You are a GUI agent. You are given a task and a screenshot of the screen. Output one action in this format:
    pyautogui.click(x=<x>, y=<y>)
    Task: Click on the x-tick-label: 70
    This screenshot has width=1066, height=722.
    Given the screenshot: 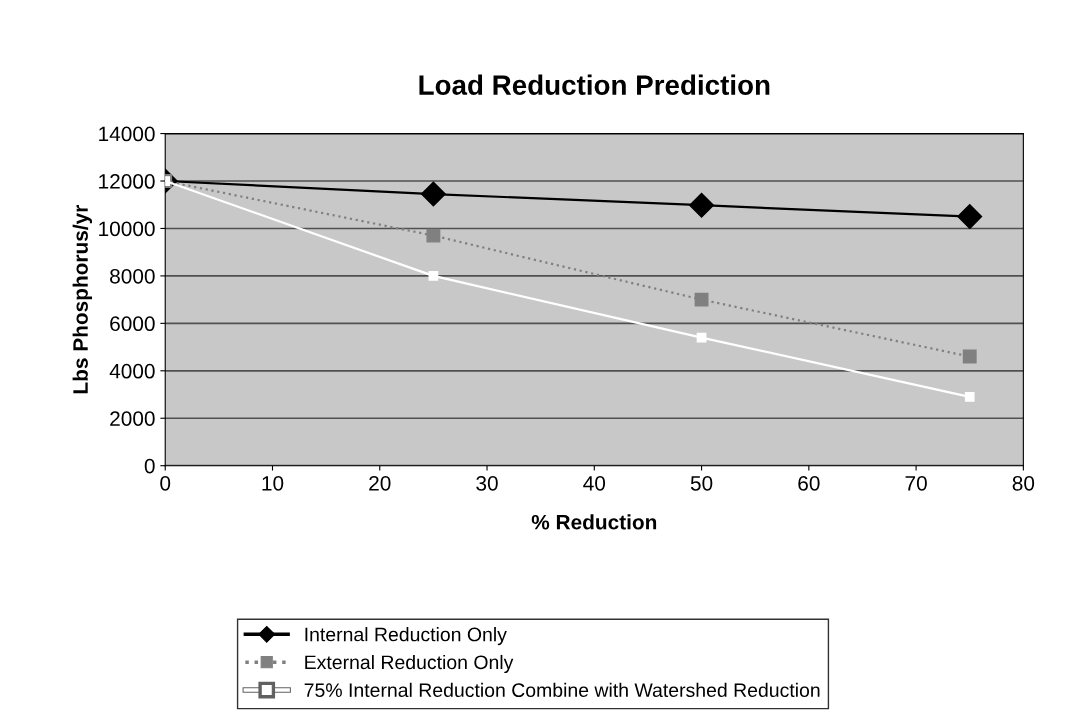 What is the action you would take?
    pyautogui.click(x=916, y=483)
    